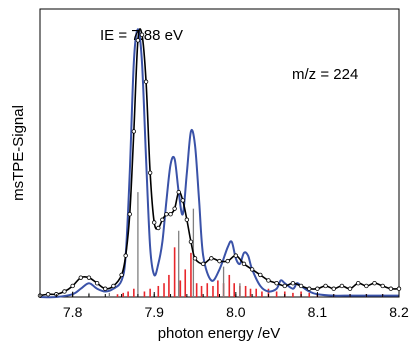 This screenshot has height=350, width=409. Describe the element at coordinates (325, 74) in the screenshot. I see `annotation-mz: m/z = 224` at that location.